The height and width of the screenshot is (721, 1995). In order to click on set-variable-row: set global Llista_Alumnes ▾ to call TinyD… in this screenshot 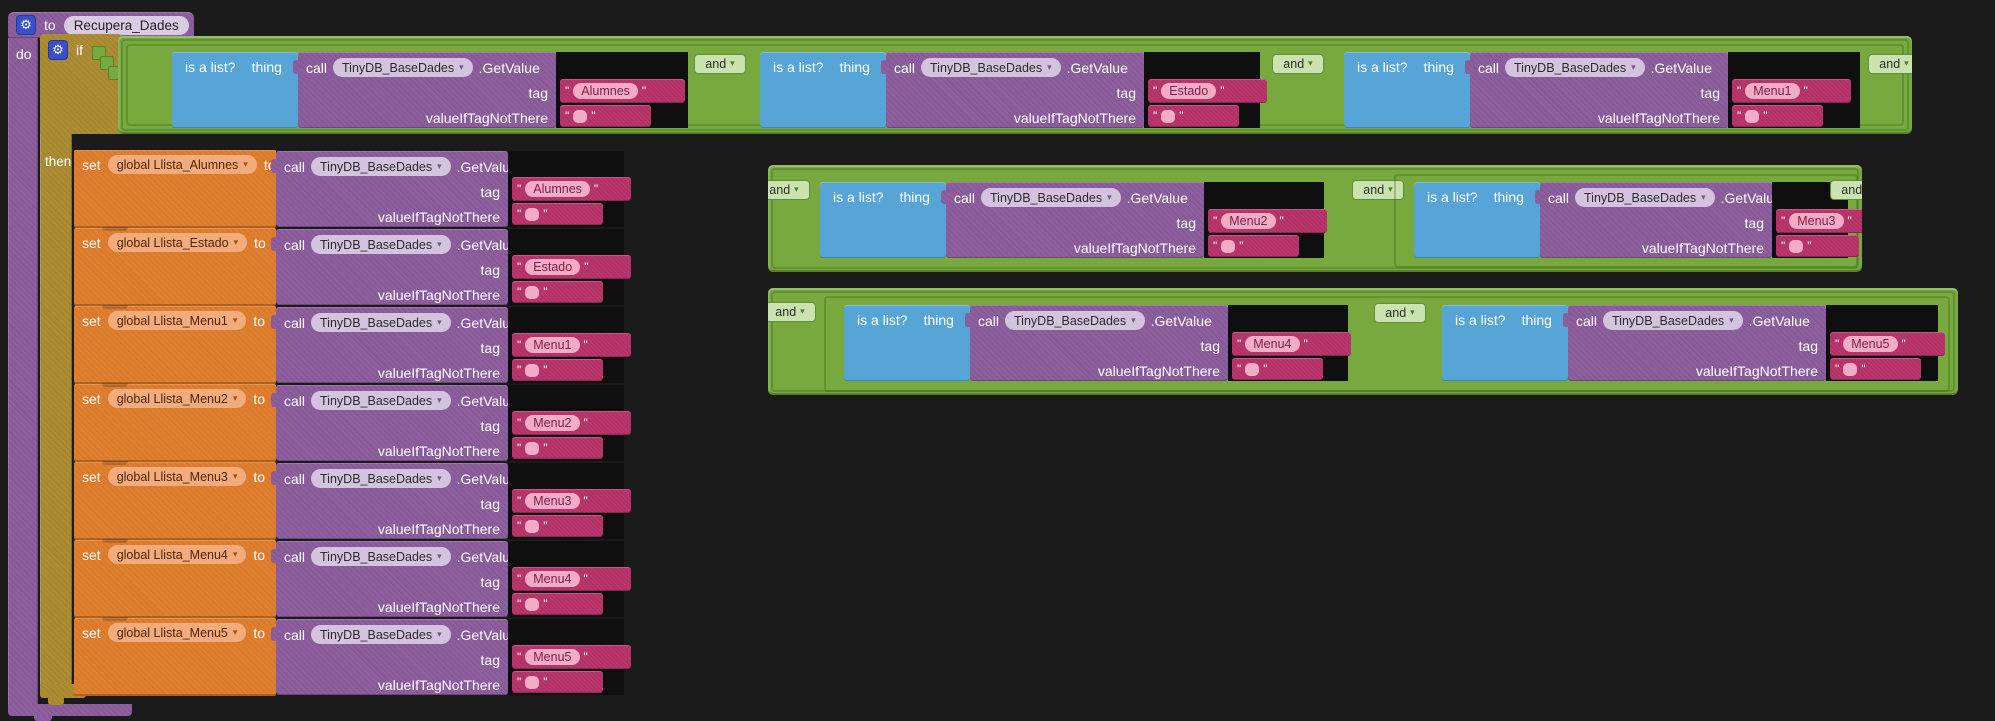, I will do `click(384, 189)`.